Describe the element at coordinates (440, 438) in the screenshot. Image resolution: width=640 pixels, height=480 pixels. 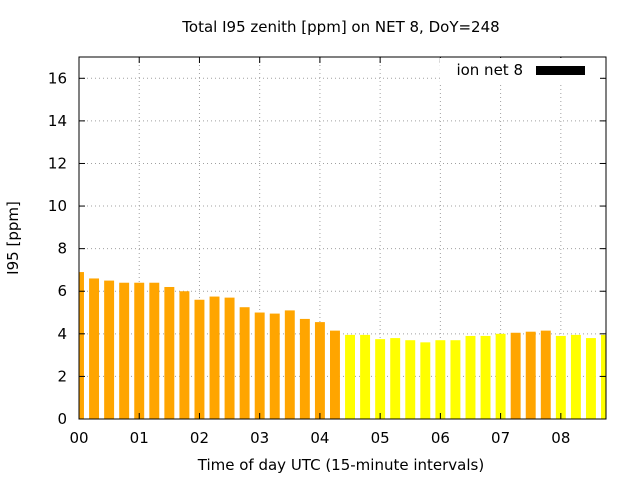
I see `x-tick-label: 06` at that location.